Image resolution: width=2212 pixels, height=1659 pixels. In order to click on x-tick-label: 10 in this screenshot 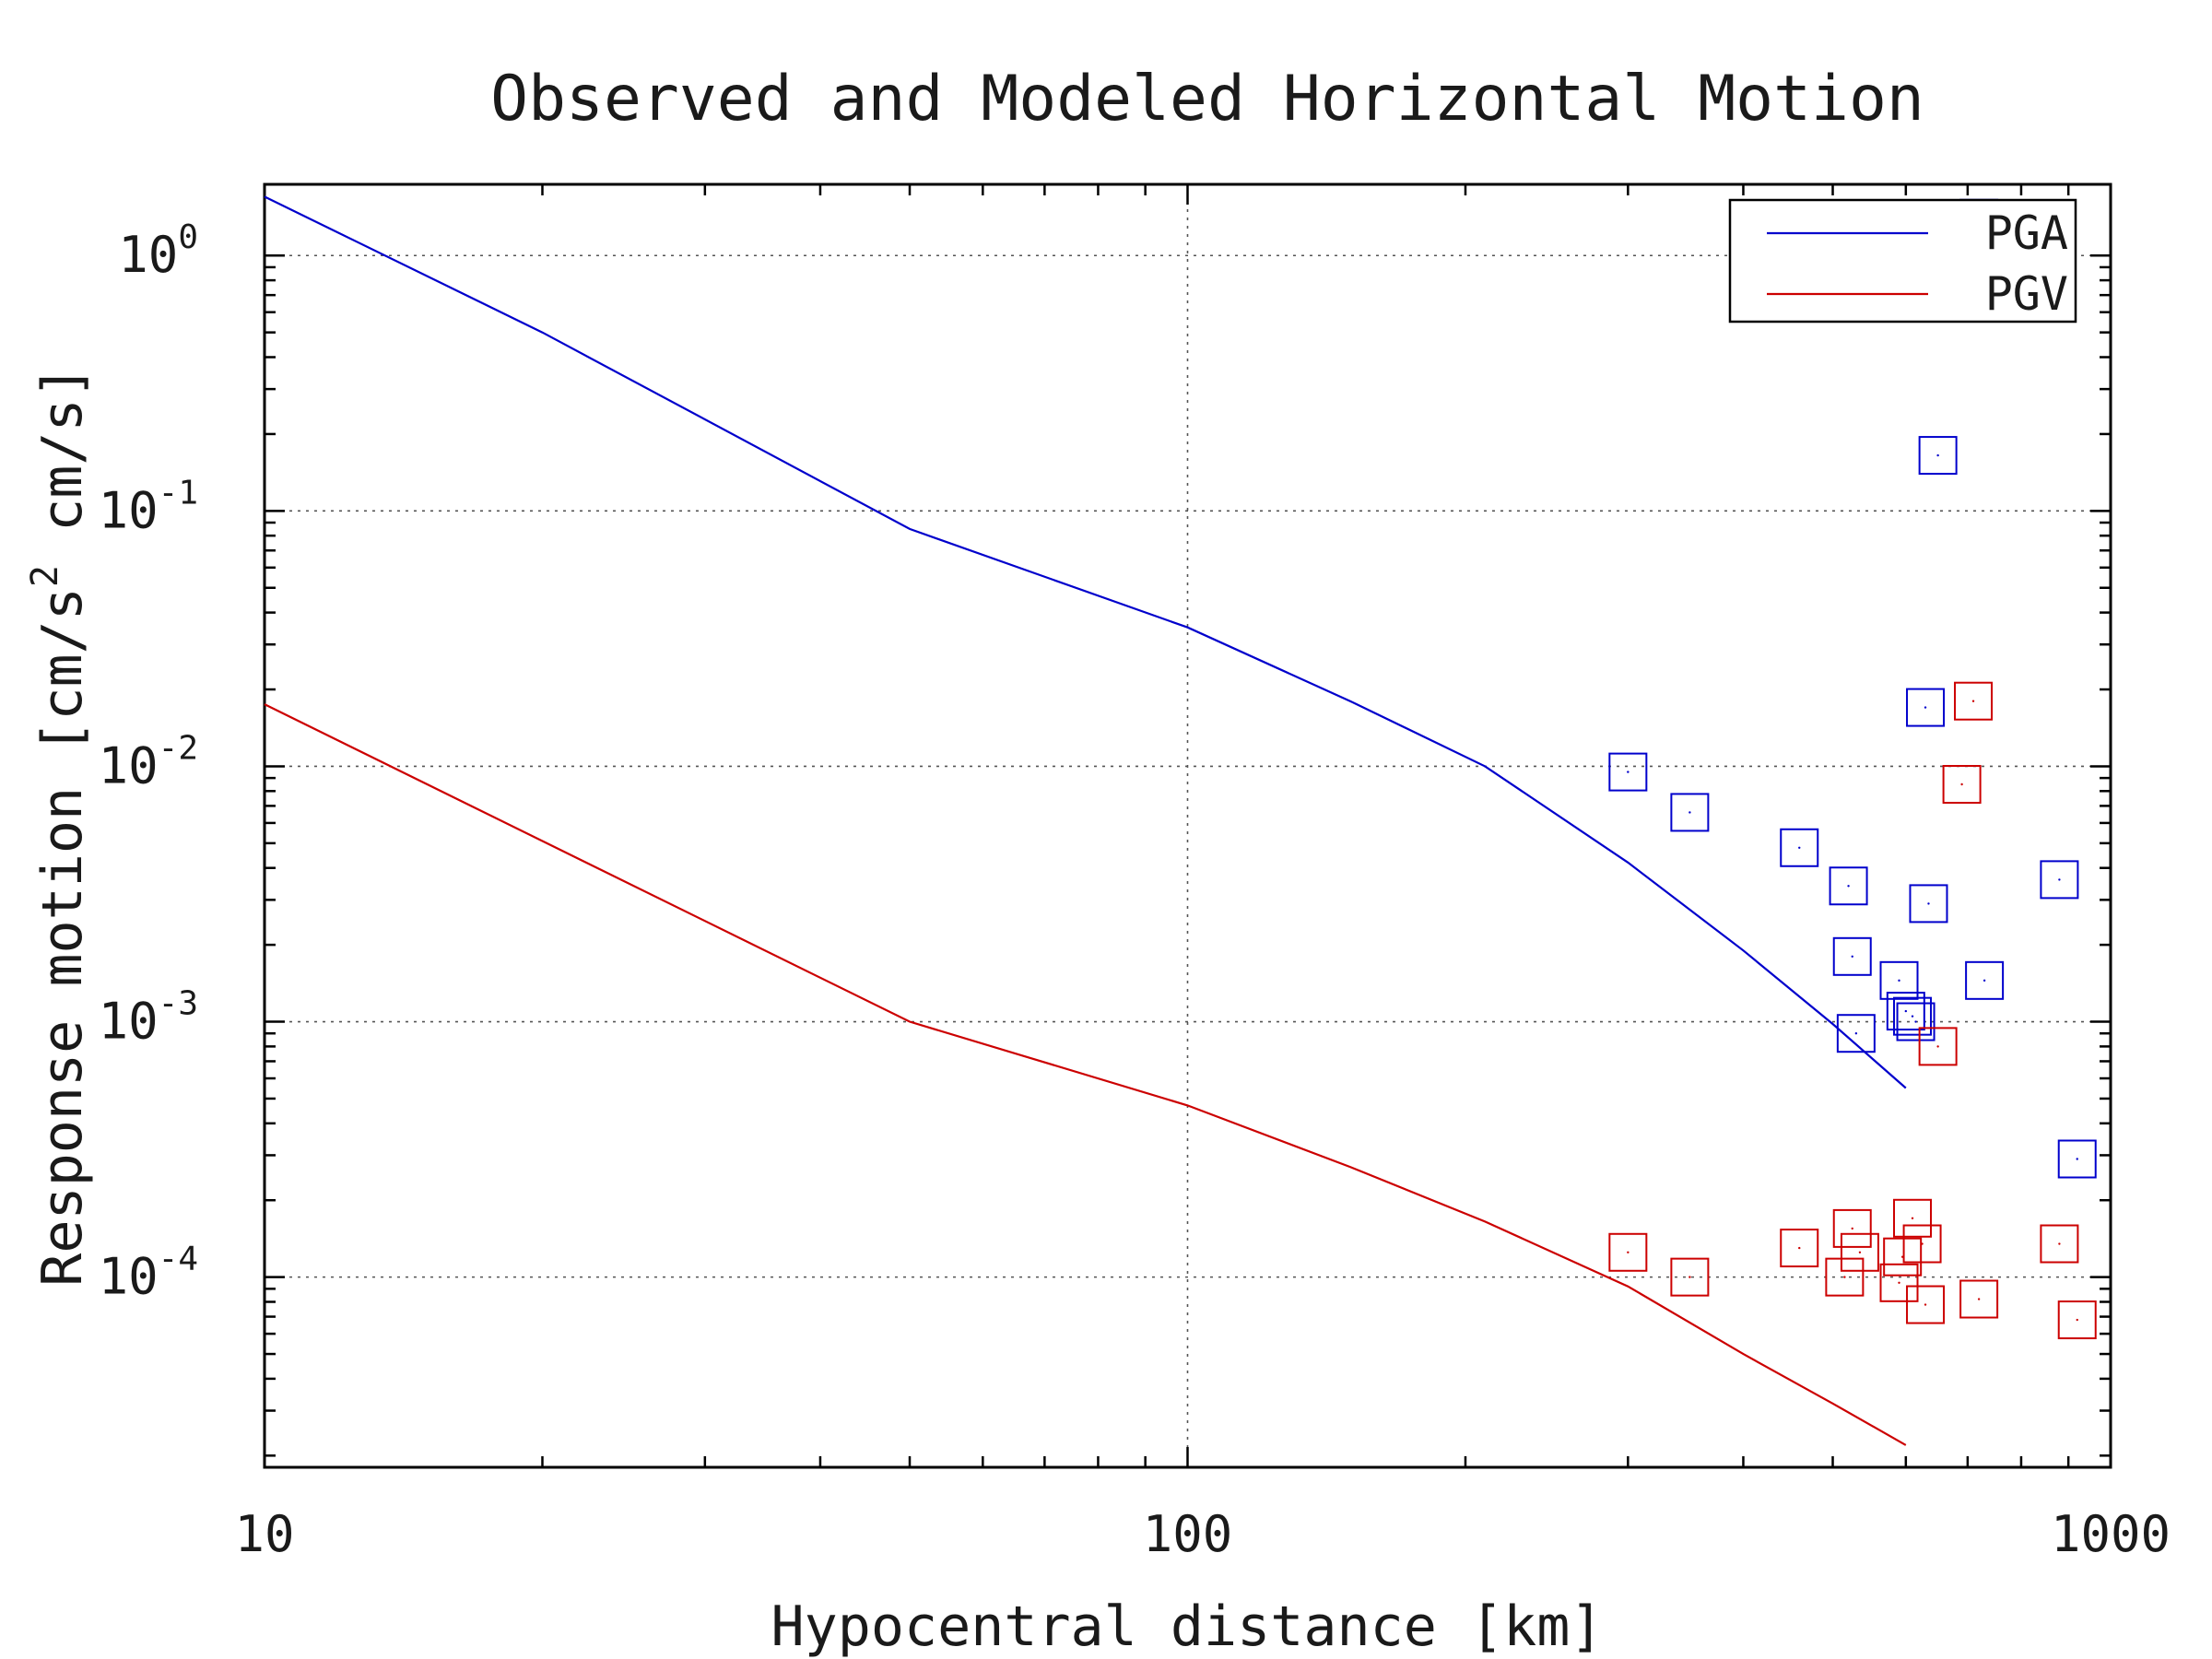, I will do `click(264, 1534)`.